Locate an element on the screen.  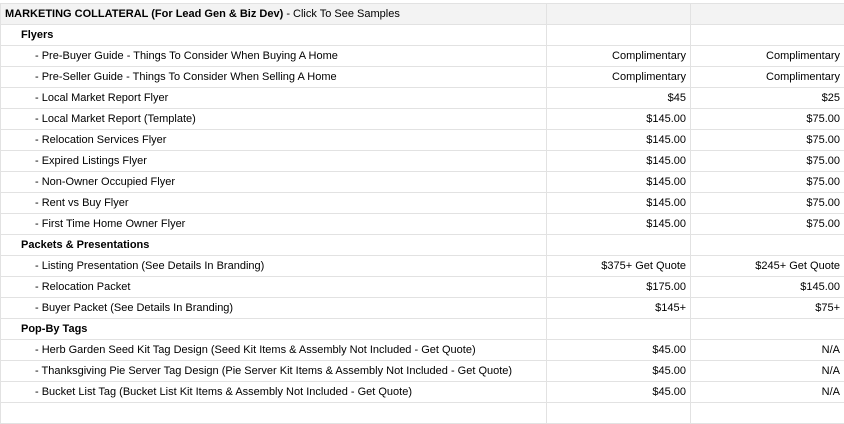
section-title: Packets & Presentations is located at coordinates (273, 245).